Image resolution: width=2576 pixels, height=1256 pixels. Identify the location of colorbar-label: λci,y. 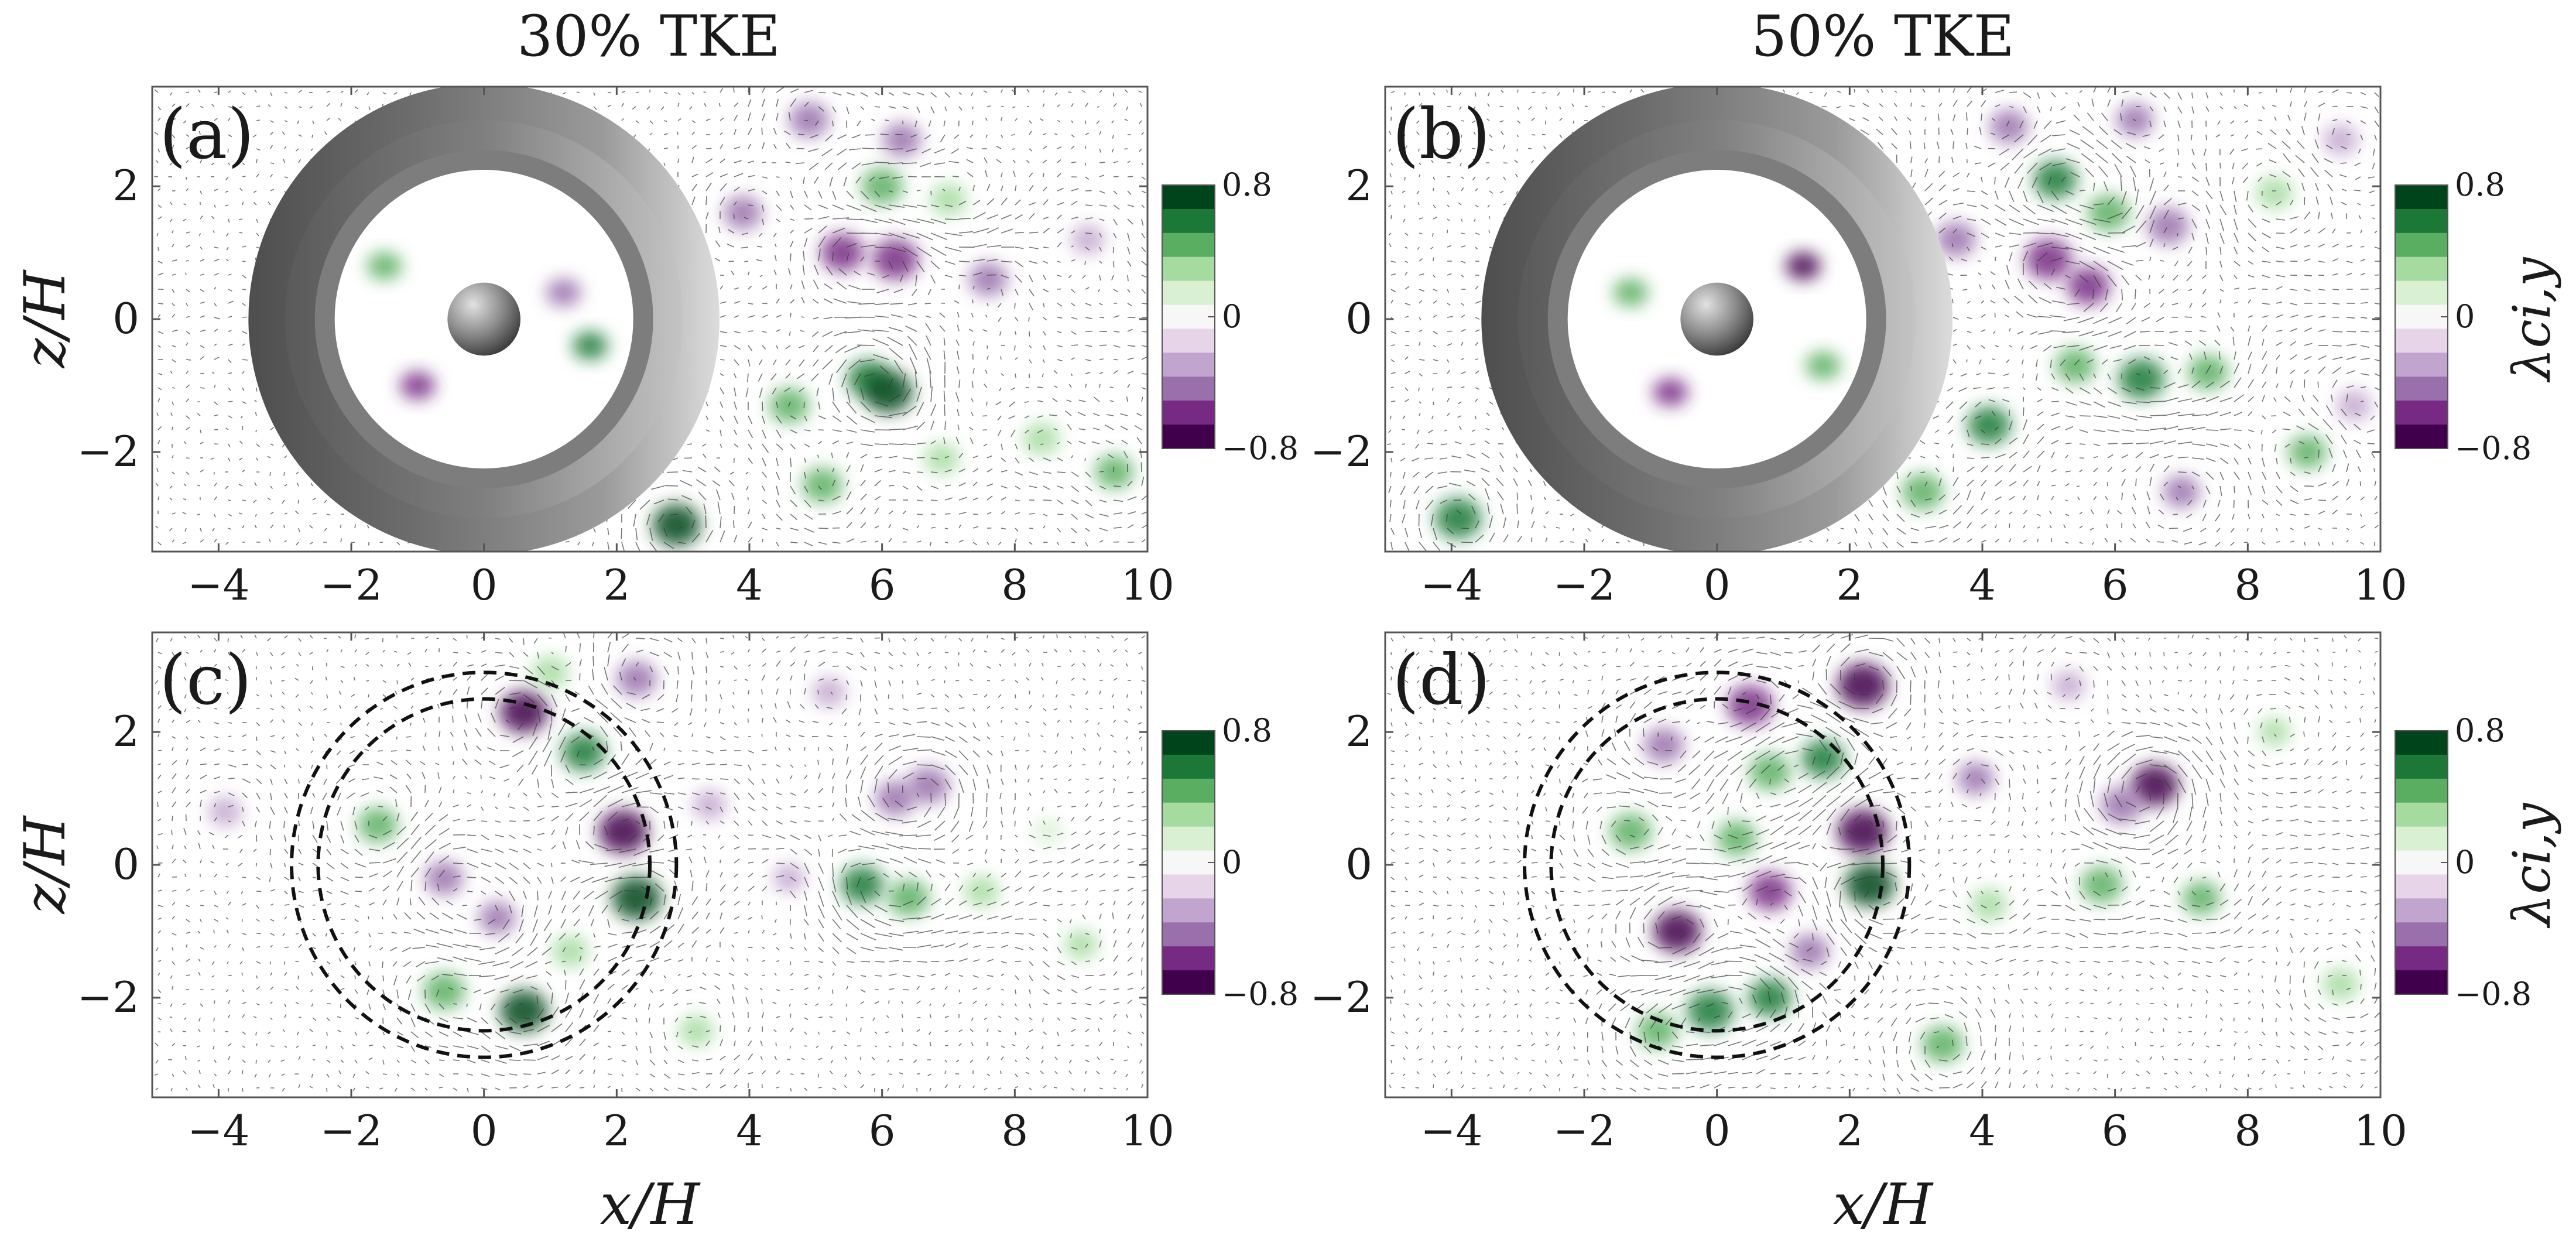
(2532, 319).